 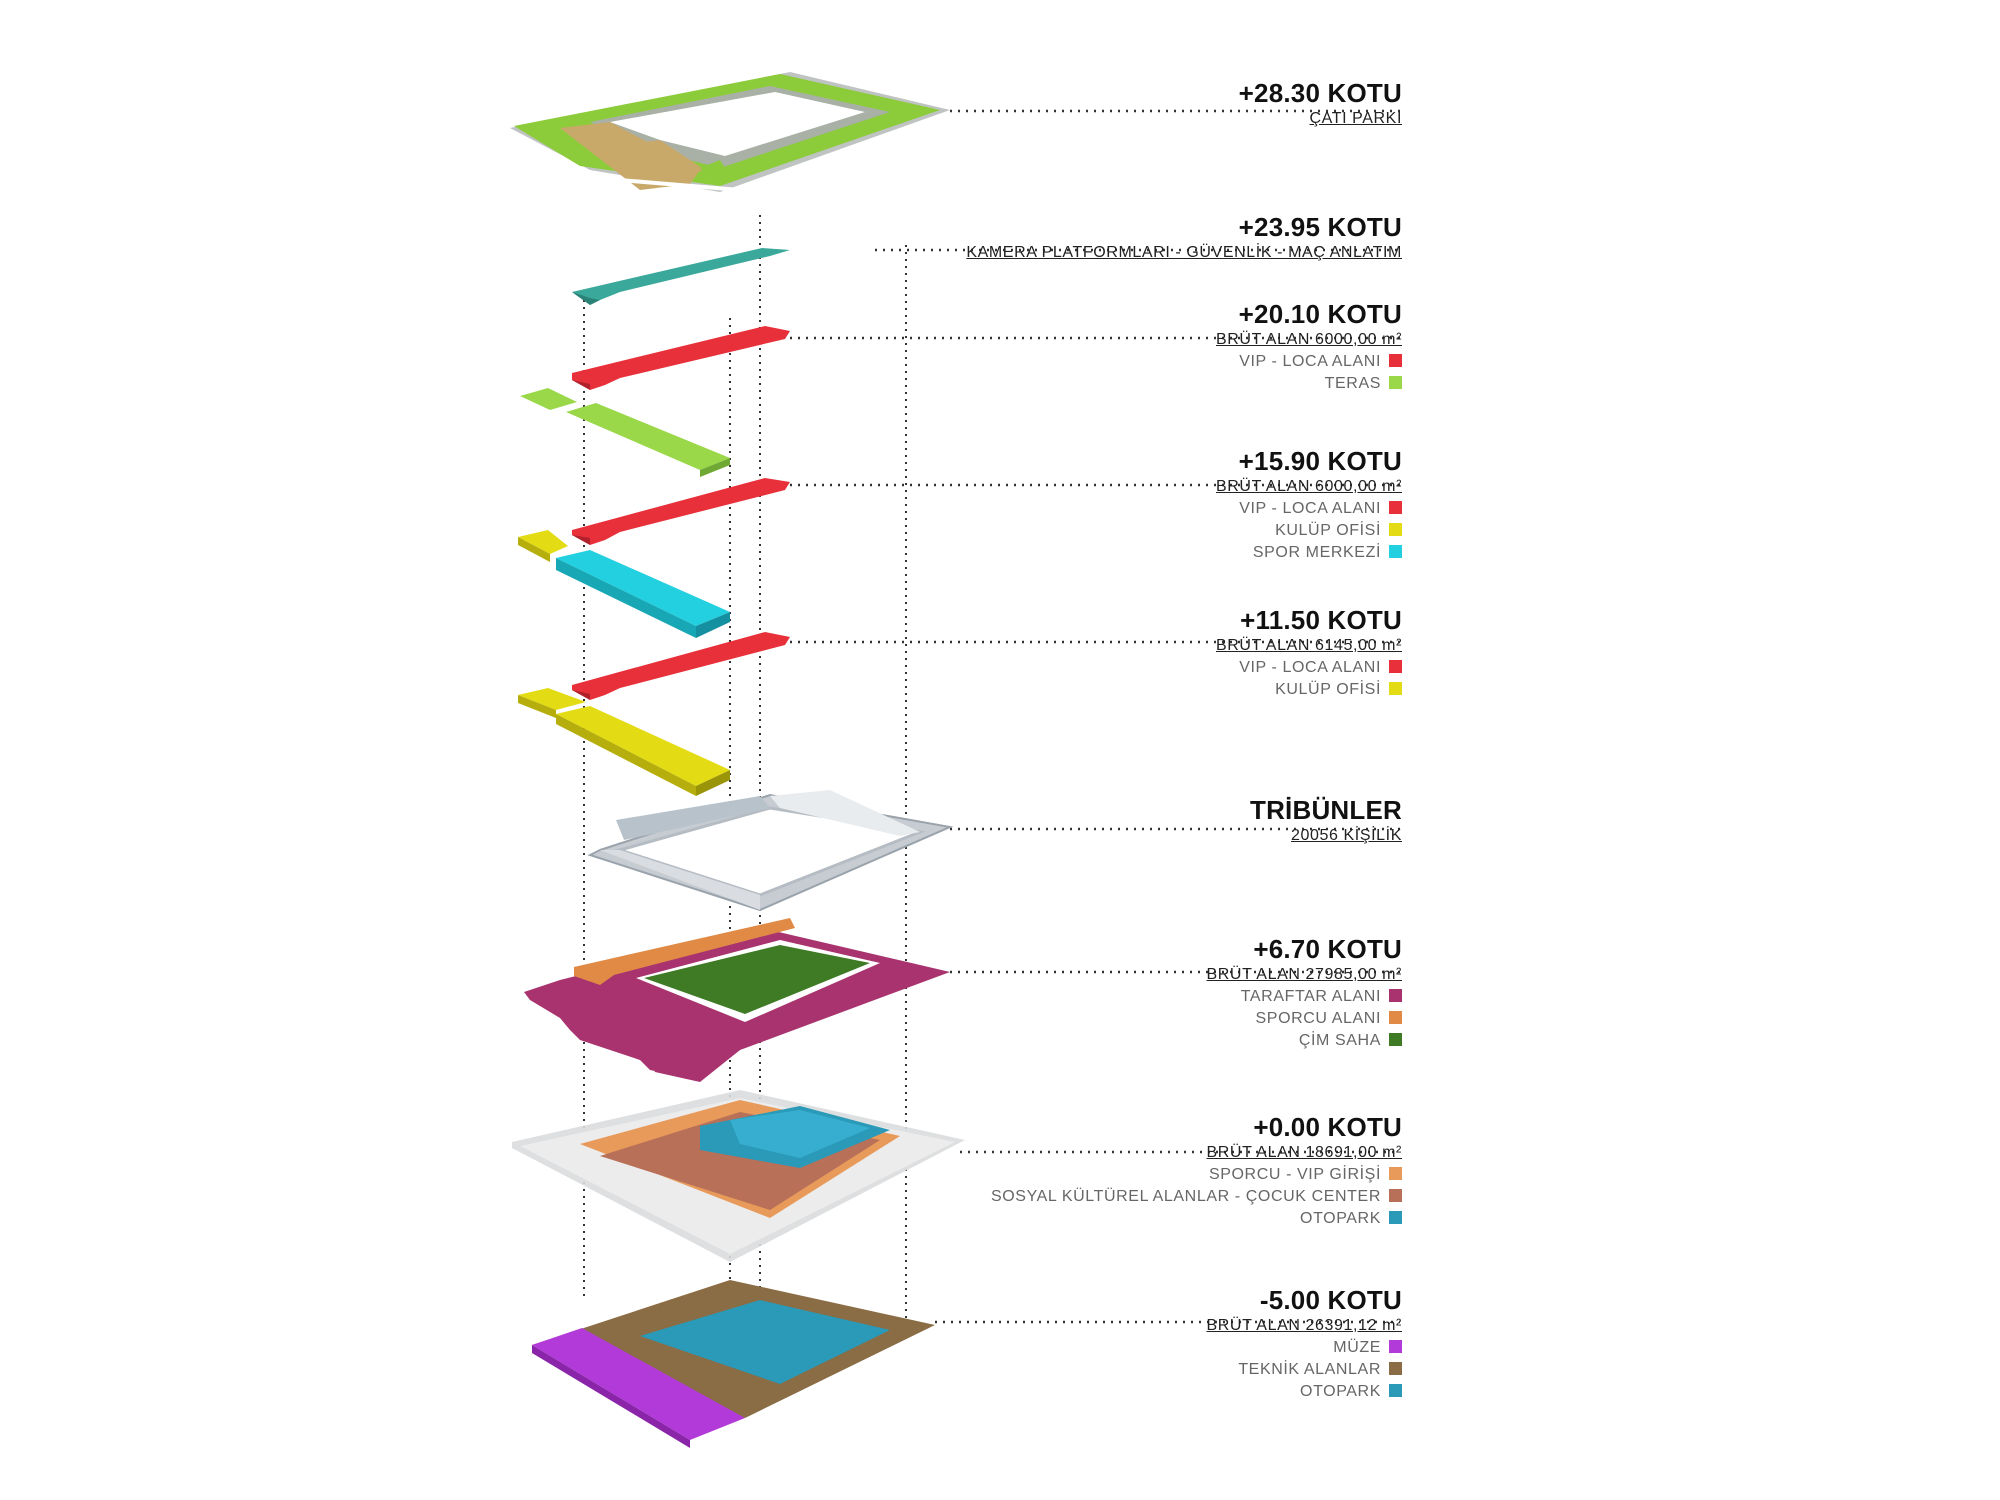 What do you see at coordinates (1304, 1019) in the screenshot?
I see `legend-item: SPORCU ALANI` at bounding box center [1304, 1019].